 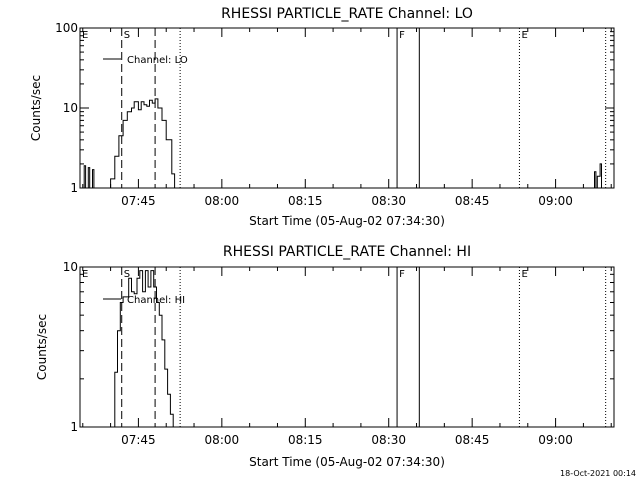 I want to click on hi-legend: Channel: HI, so click(x=144, y=300).